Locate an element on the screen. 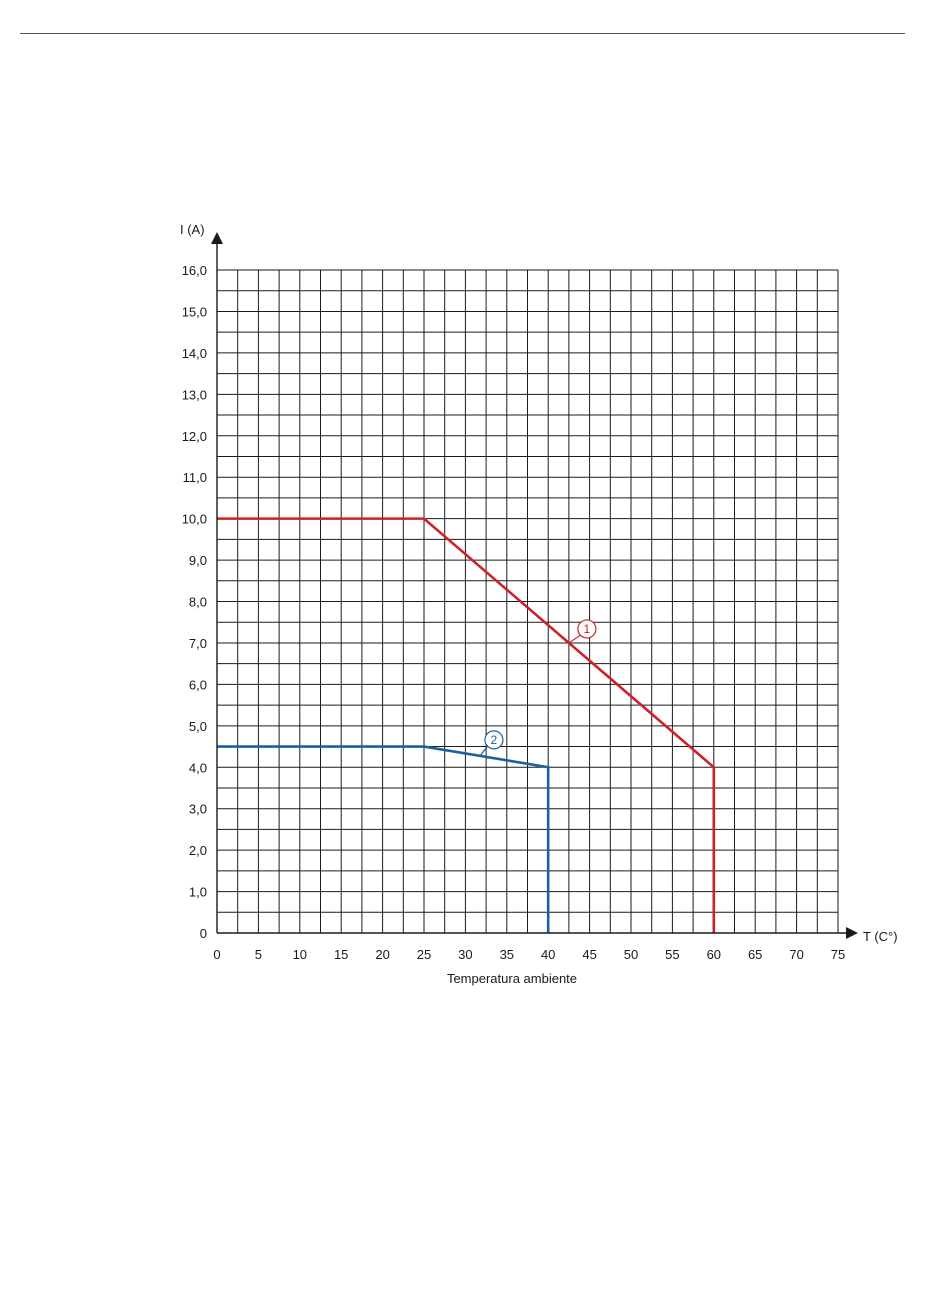  y-tick-label: 14,0 is located at coordinates (194, 353).